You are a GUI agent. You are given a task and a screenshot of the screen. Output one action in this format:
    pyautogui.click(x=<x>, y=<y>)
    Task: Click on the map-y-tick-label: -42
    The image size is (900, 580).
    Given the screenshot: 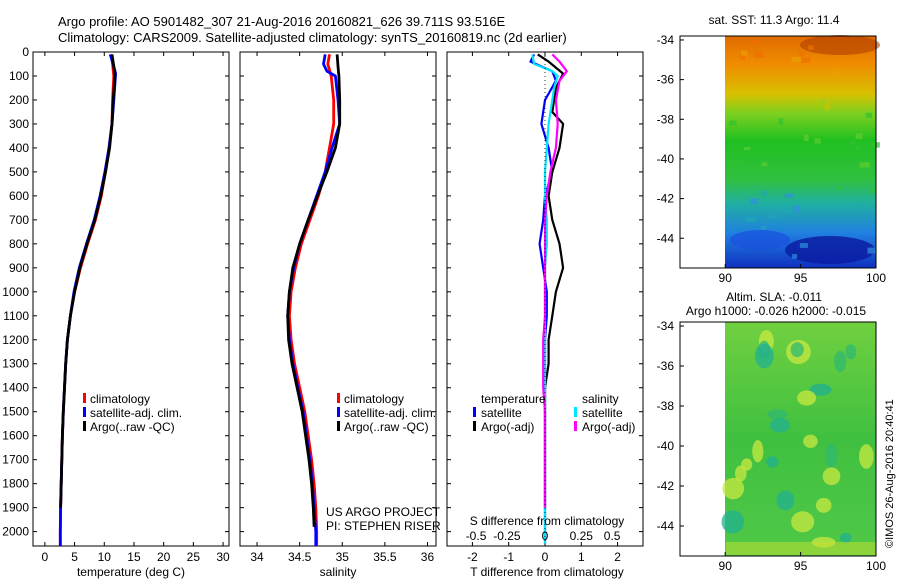 What is the action you would take?
    pyautogui.click(x=666, y=486)
    